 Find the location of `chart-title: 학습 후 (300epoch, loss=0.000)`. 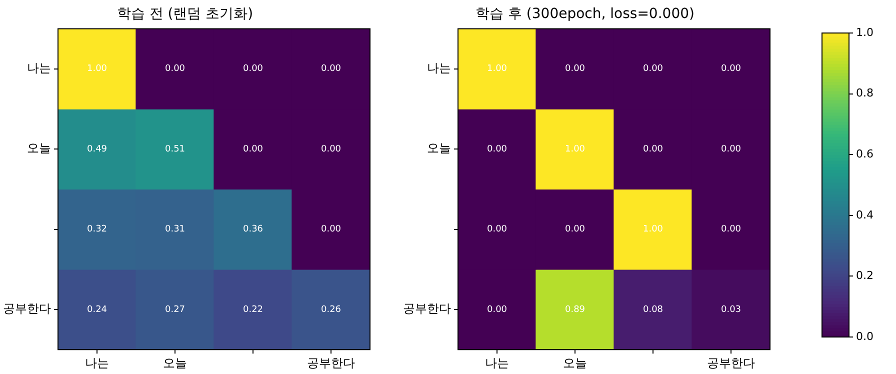

chart-title: 학습 후 (300epoch, loss=0.000) is located at coordinates (585, 14).